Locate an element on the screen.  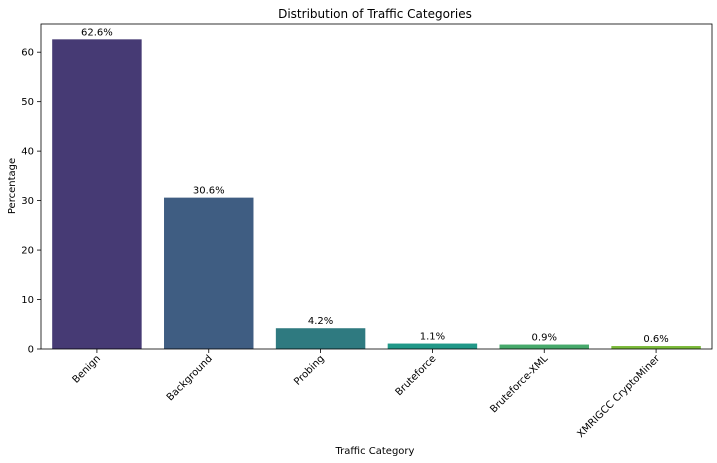
y-tick-label: 0 is located at coordinates (31, 350).